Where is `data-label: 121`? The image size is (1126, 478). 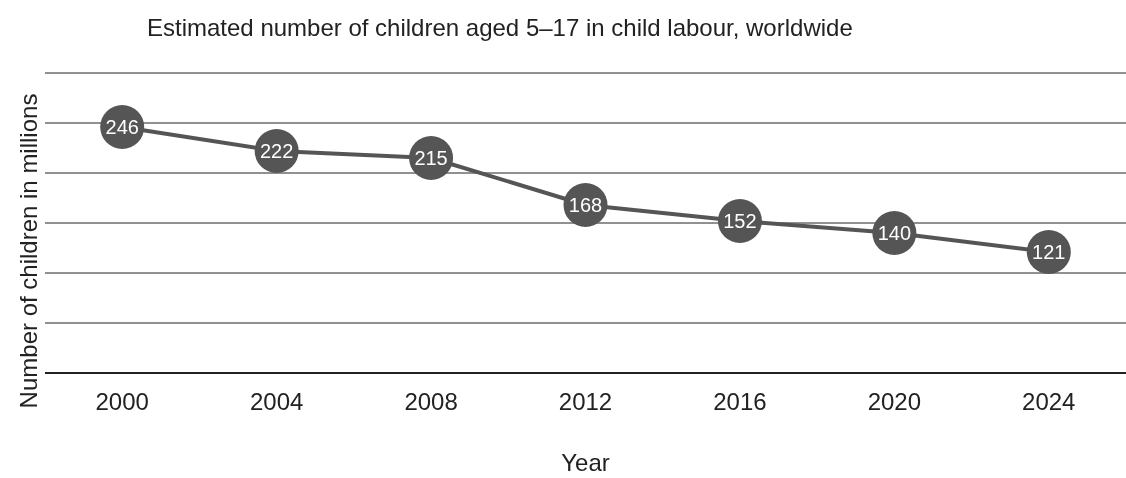
data-label: 121 is located at coordinates (1049, 252).